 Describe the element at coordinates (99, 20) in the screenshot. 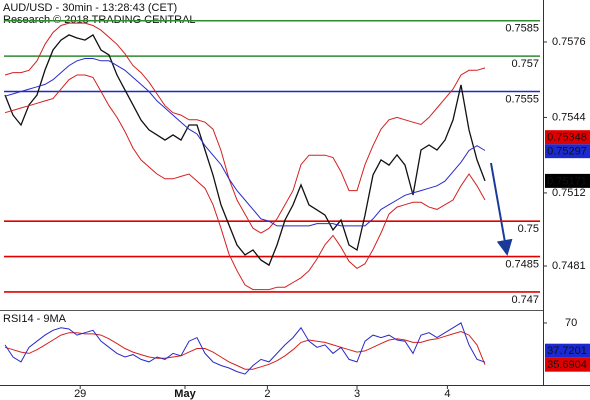

I see `chart-subtitle: Research © 2018 TRADING CENTRAL` at that location.